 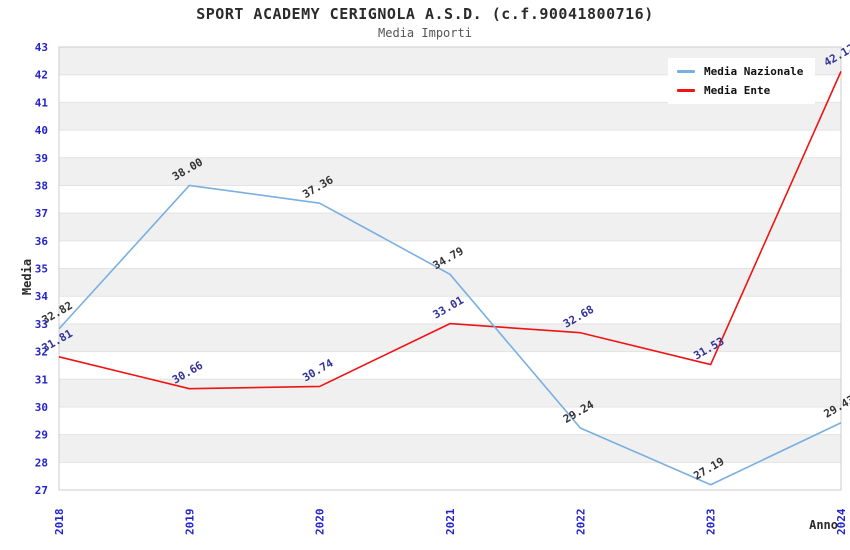 I want to click on y-tick-label: 39, so click(x=41, y=158).